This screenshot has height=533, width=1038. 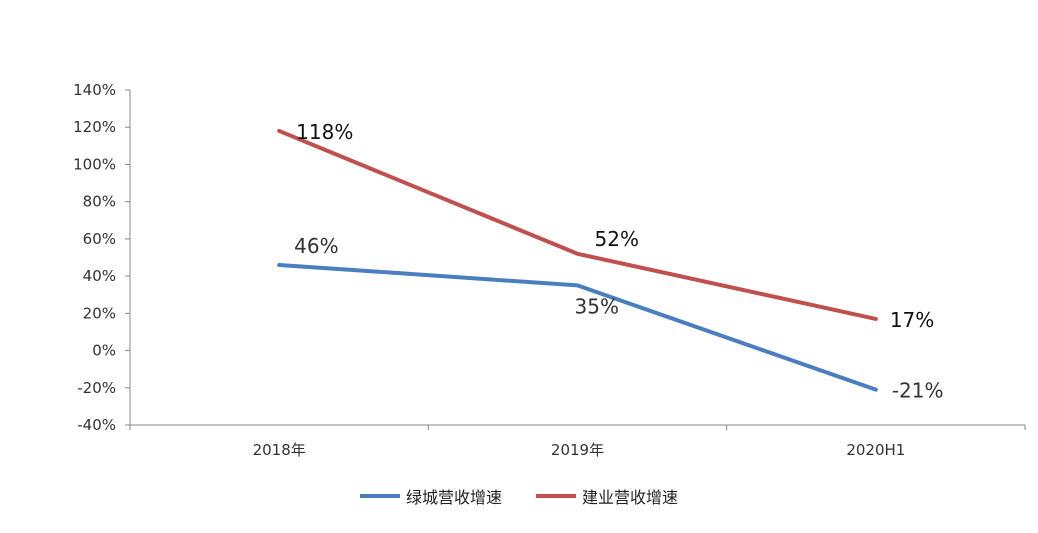 I want to click on x-axis: 2018年 2019年 2020H1, so click(x=577, y=441).